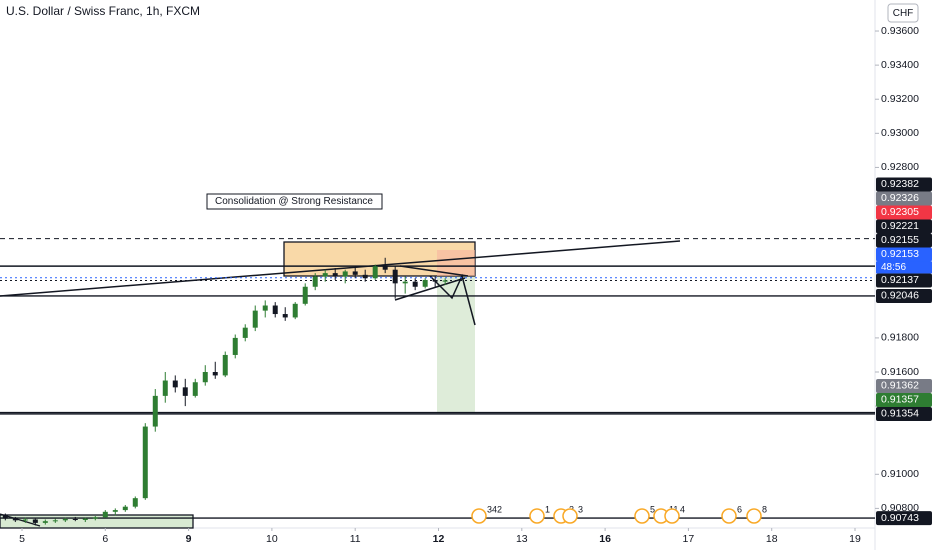  What do you see at coordinates (652, 509) in the screenshot?
I see `event-count: 5` at bounding box center [652, 509].